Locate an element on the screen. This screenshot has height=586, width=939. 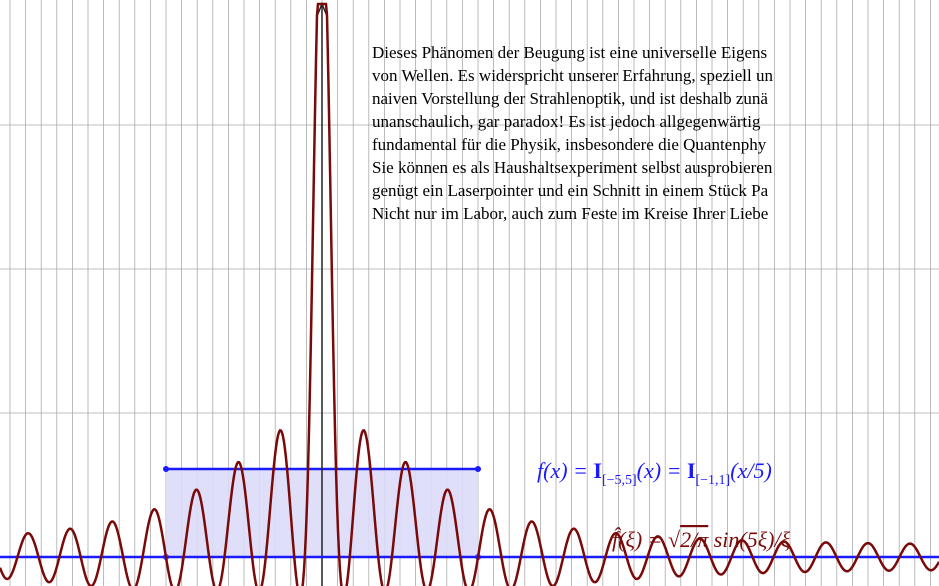
formula-part: √ is located at coordinates (674, 539).